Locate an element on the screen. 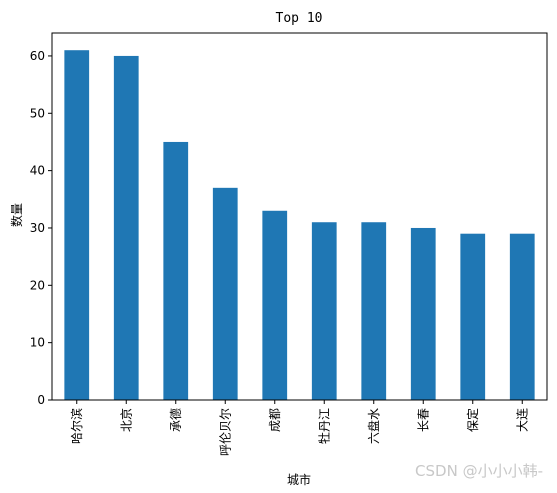  x-tick-label: 承德 is located at coordinates (175, 420).